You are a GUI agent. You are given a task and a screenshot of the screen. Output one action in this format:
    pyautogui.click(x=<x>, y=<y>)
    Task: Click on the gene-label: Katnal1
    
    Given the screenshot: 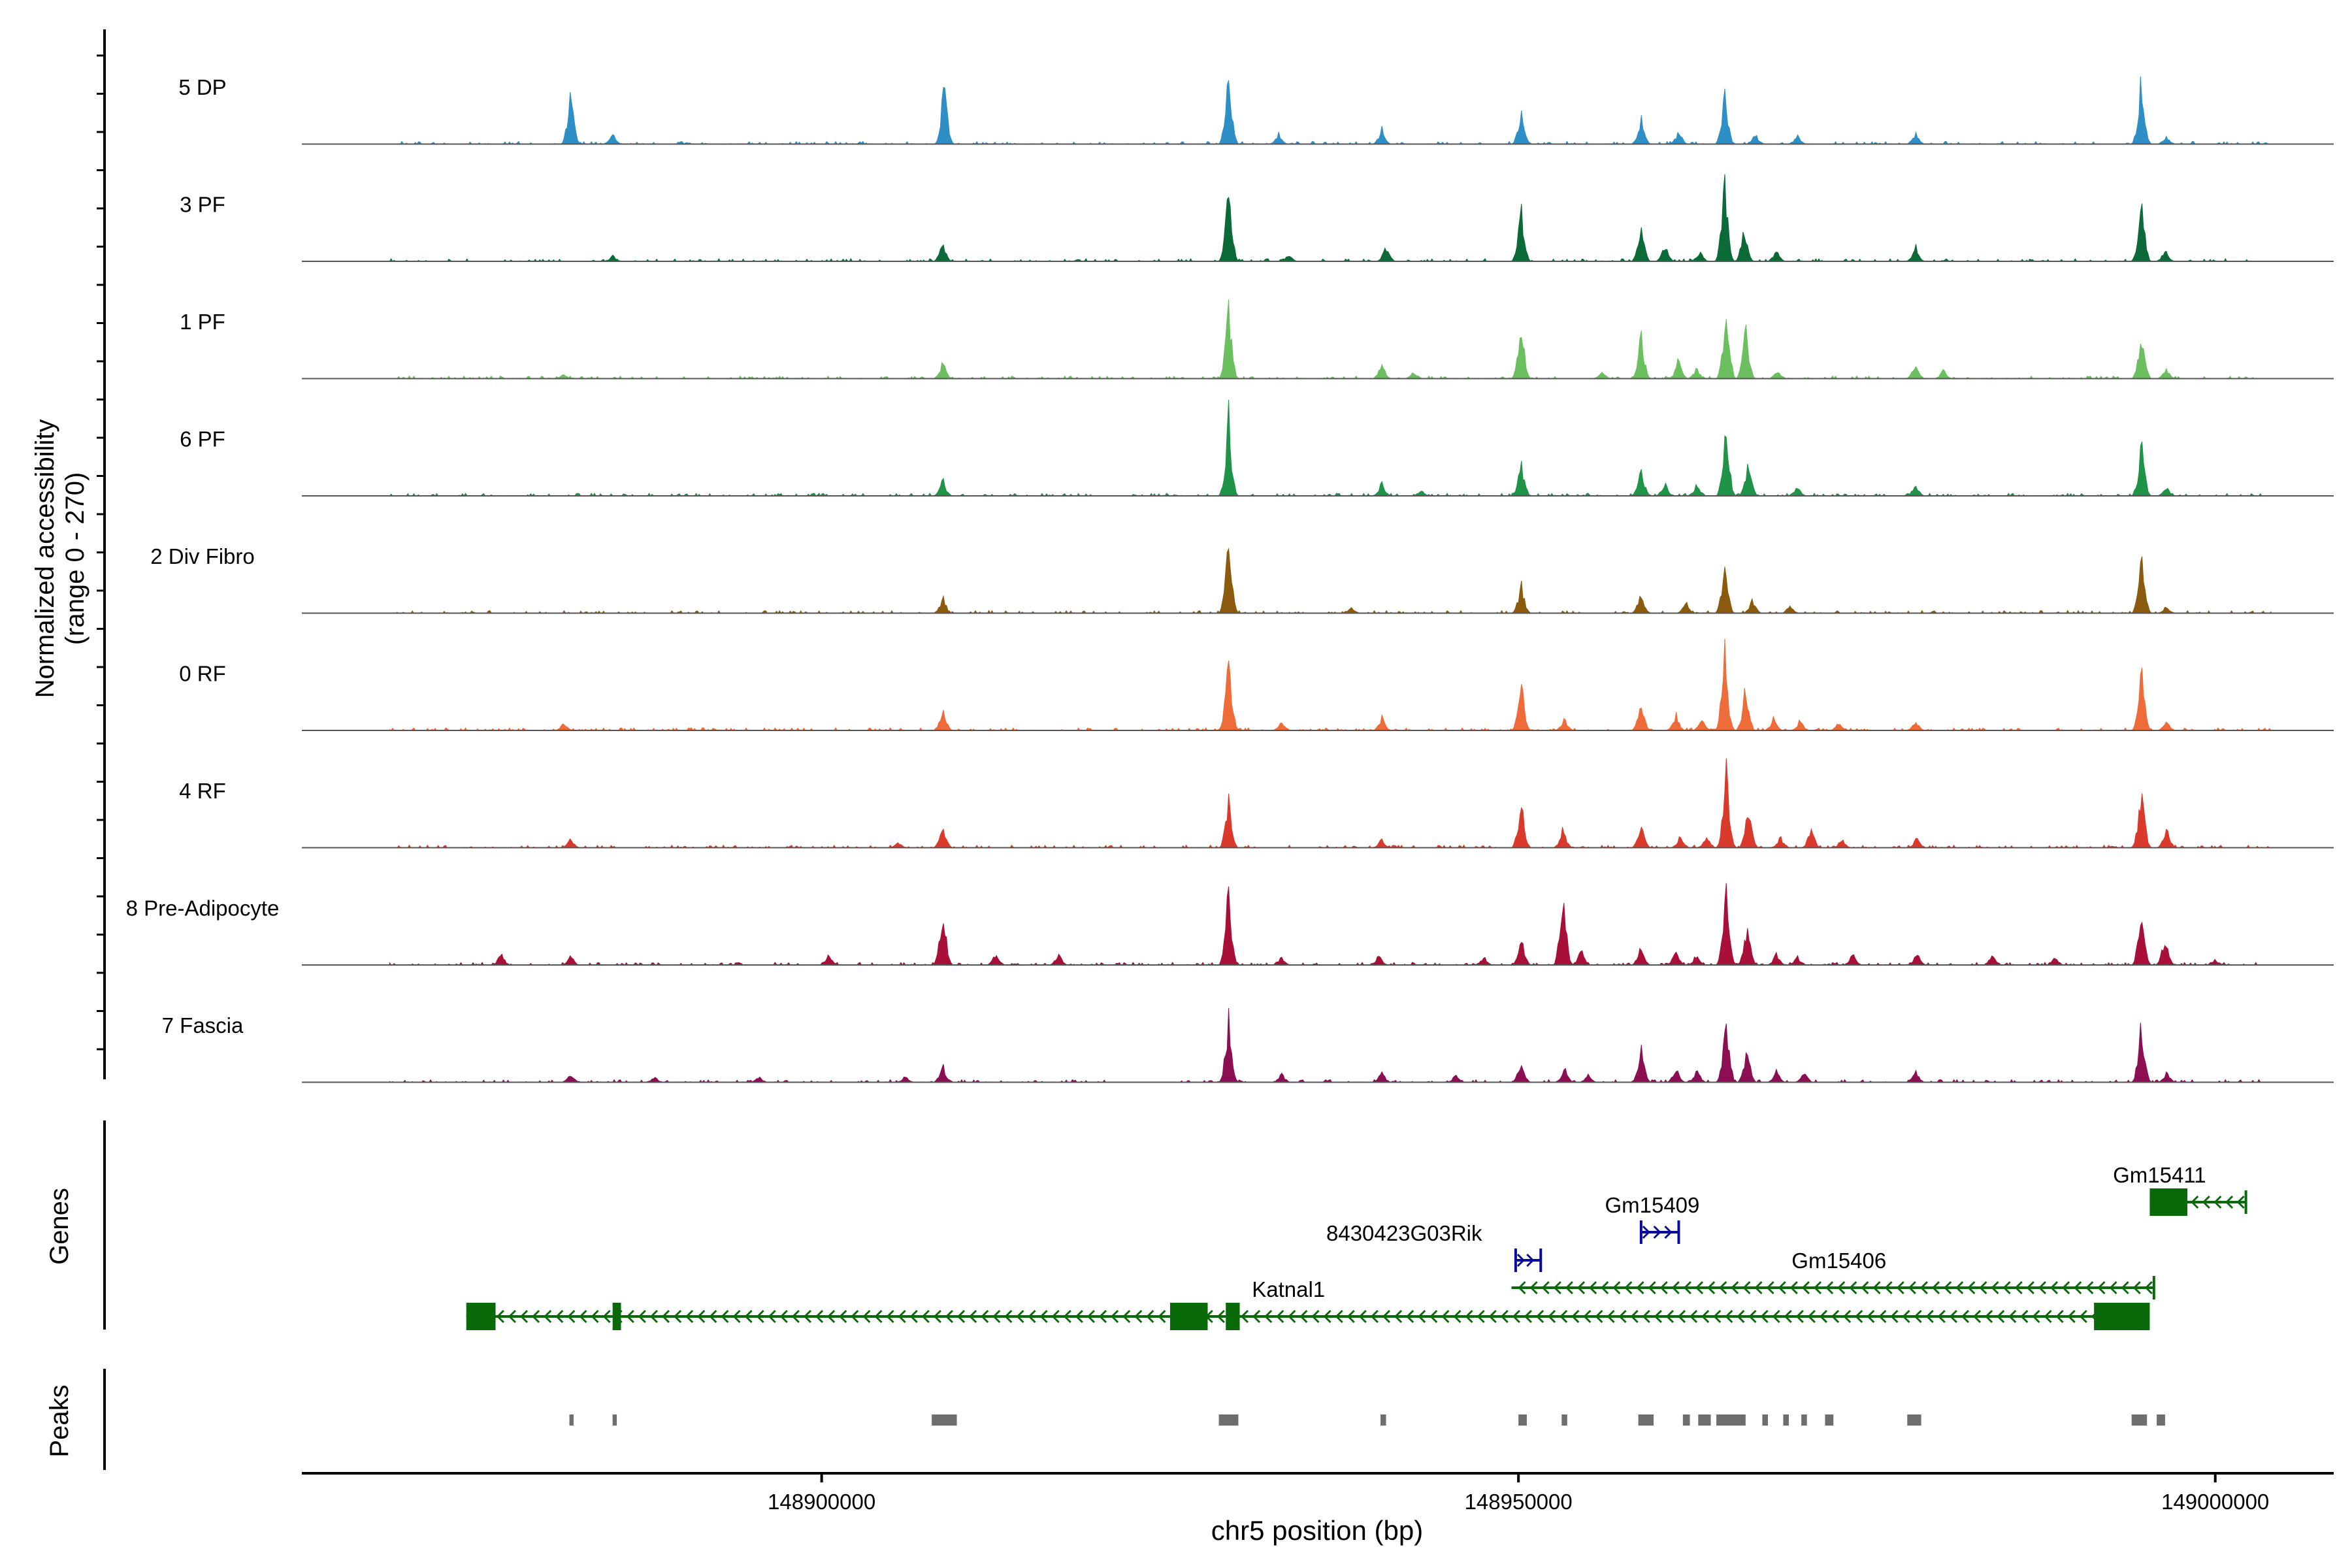 What is the action you would take?
    pyautogui.click(x=1288, y=1289)
    